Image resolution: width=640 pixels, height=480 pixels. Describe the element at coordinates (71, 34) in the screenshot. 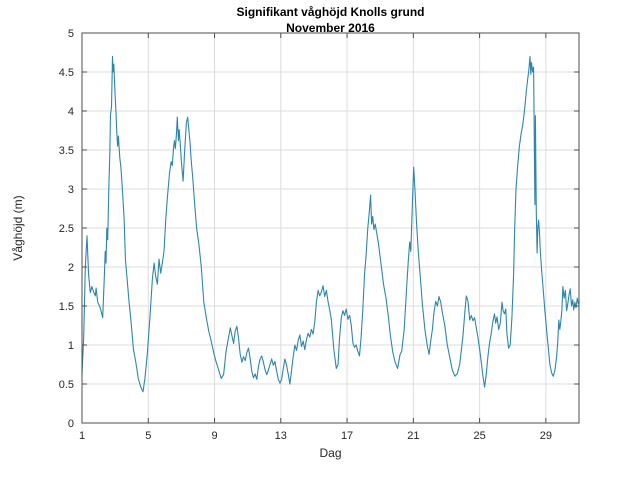

I see `y-tick-label: 5` at that location.